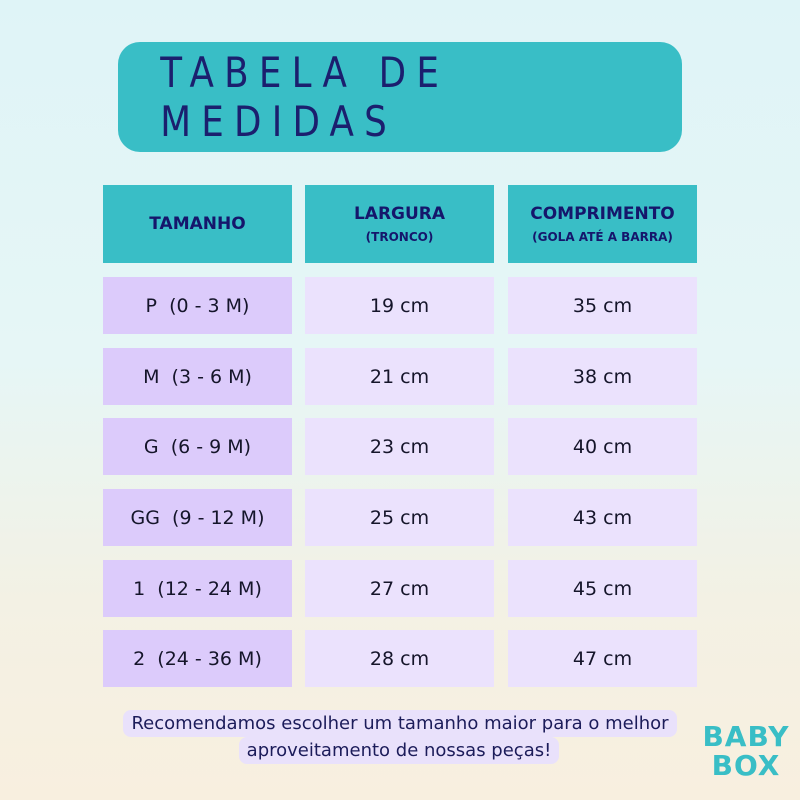 Image resolution: width=800 pixels, height=800 pixels. I want to click on largura-cell: 21 cm, so click(399, 376).